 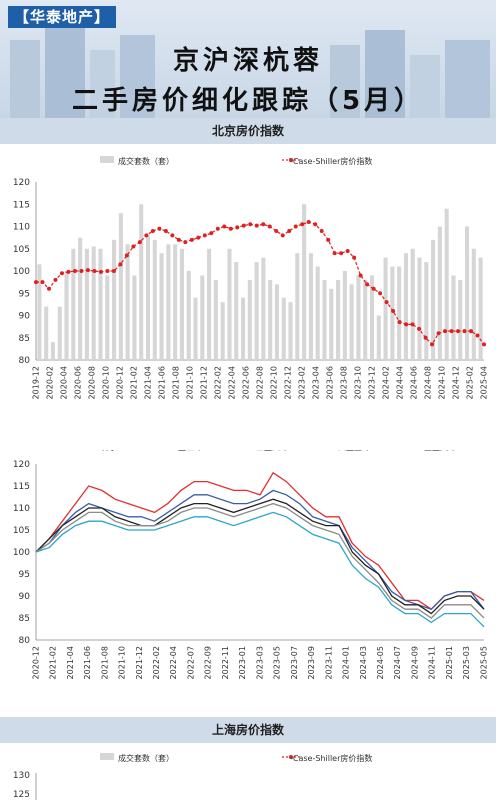 What do you see at coordinates (357, 382) in the screenshot?
I see `x-tick-label: 2023-10` at bounding box center [357, 382].